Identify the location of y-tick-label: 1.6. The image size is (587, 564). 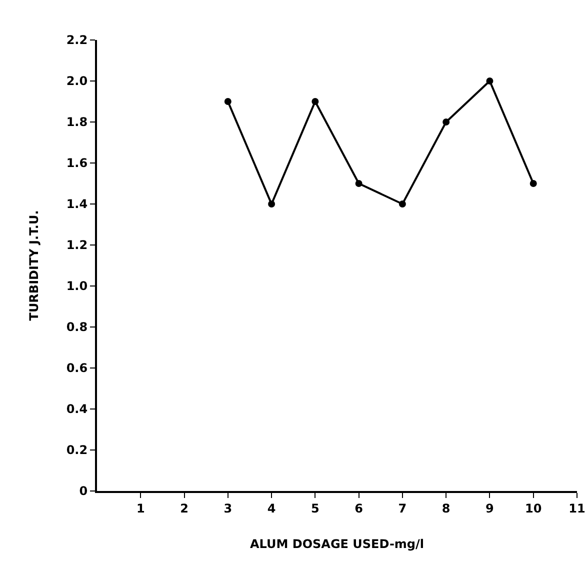
(77, 163).